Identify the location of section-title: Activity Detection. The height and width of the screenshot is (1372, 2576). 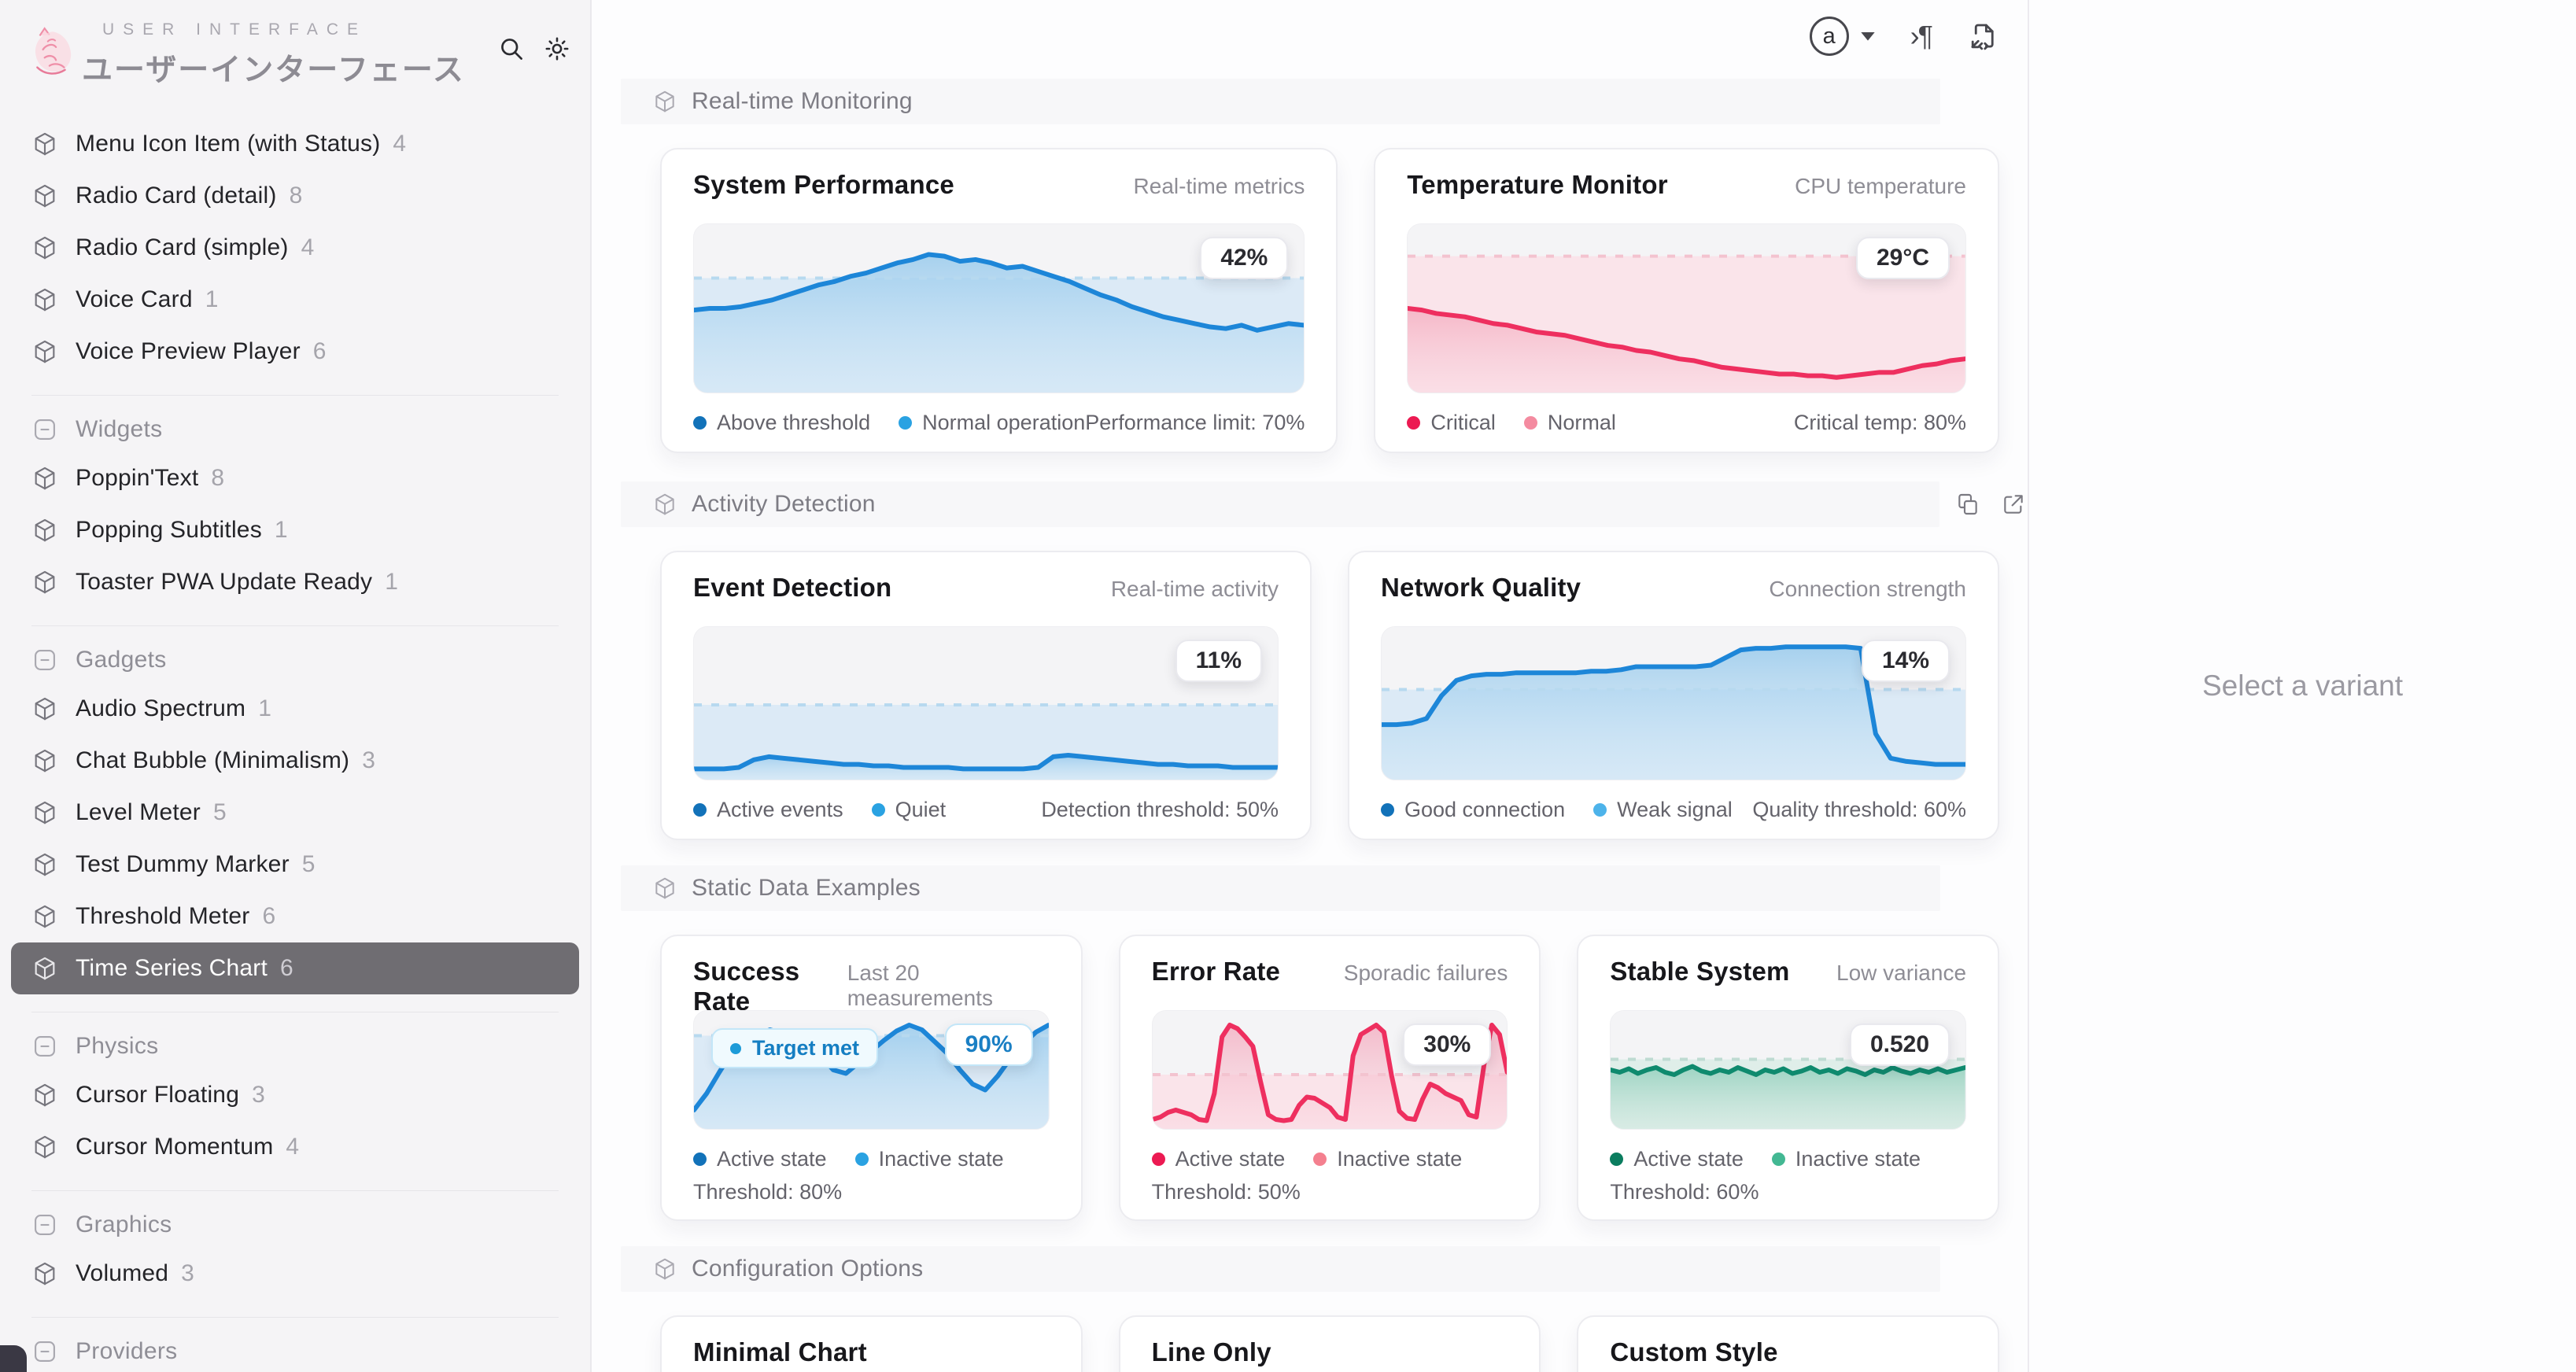
(784, 504).